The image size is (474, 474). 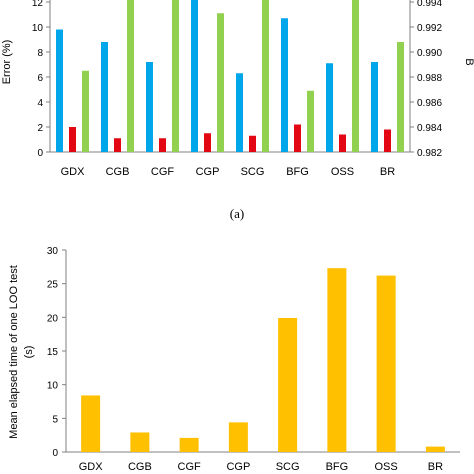 I want to click on bar-bfg-s2, so click(x=297, y=138).